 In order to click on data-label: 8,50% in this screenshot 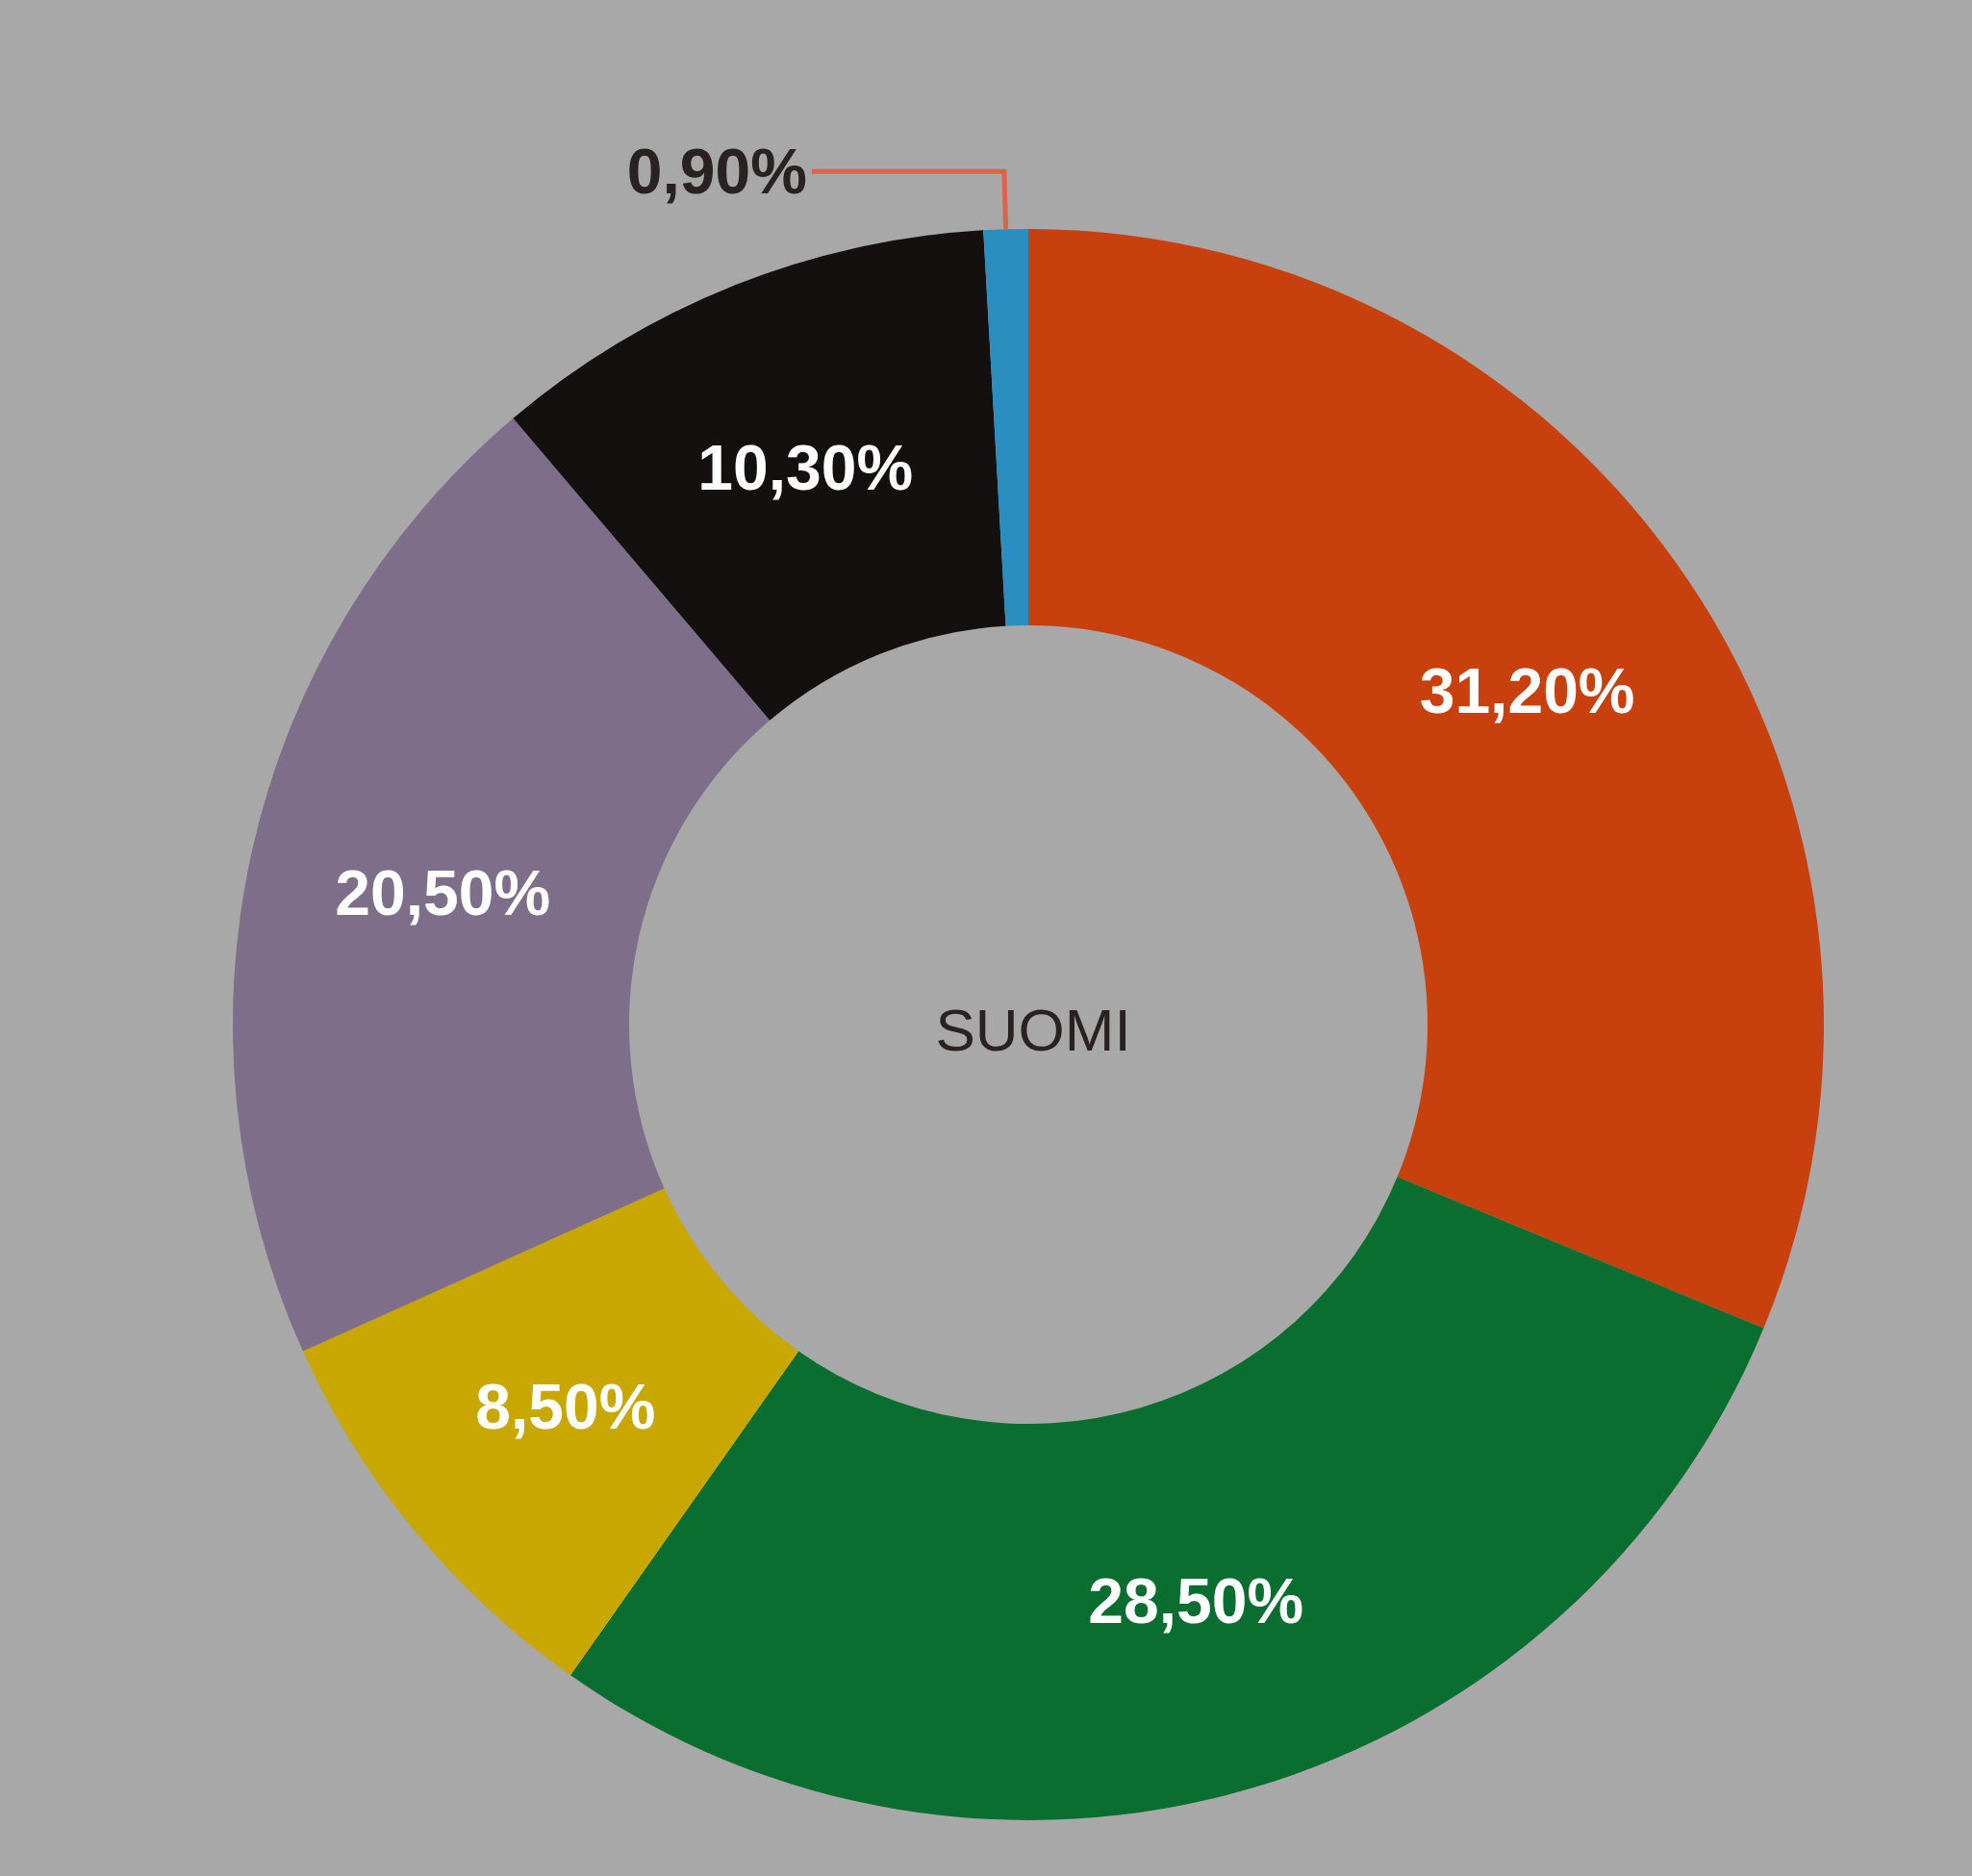, I will do `click(565, 1407)`.